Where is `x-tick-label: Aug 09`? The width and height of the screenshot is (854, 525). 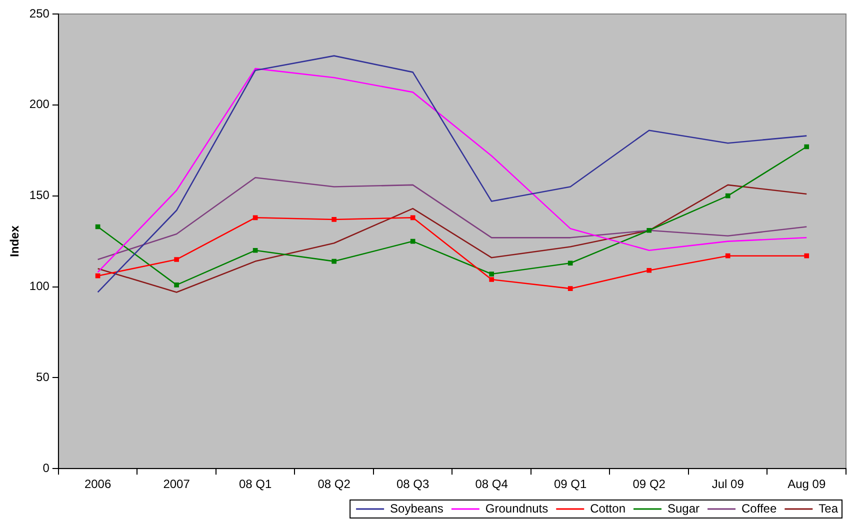
x-tick-label: Aug 09 is located at coordinates (807, 484).